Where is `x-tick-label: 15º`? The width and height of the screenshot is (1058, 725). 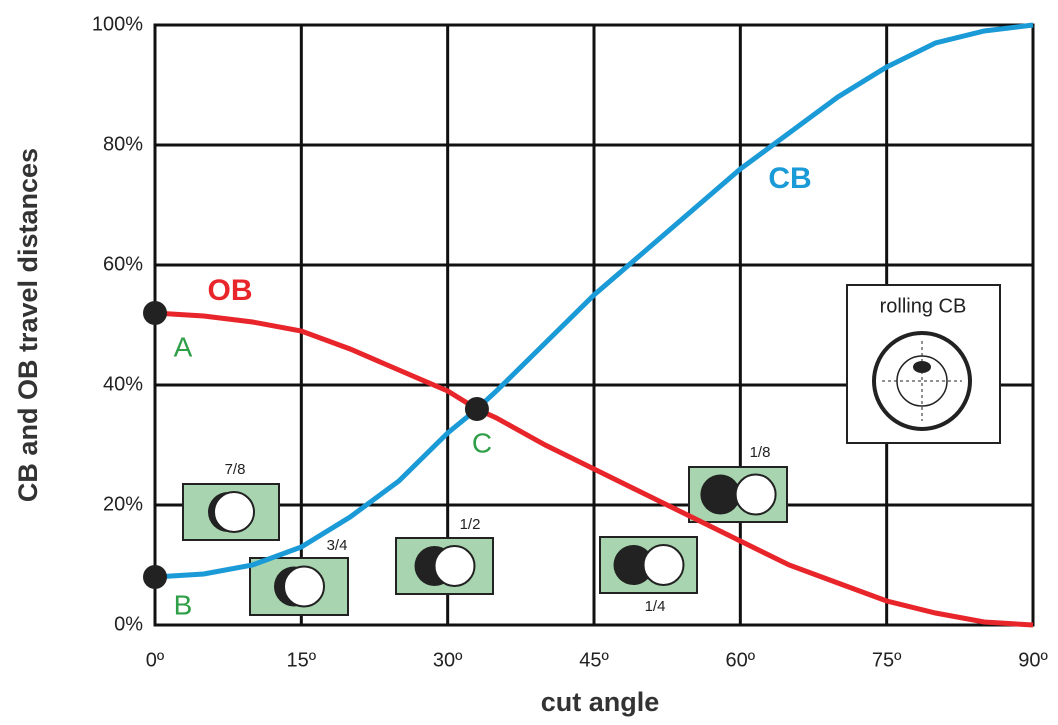
x-tick-label: 15º is located at coordinates (302, 660).